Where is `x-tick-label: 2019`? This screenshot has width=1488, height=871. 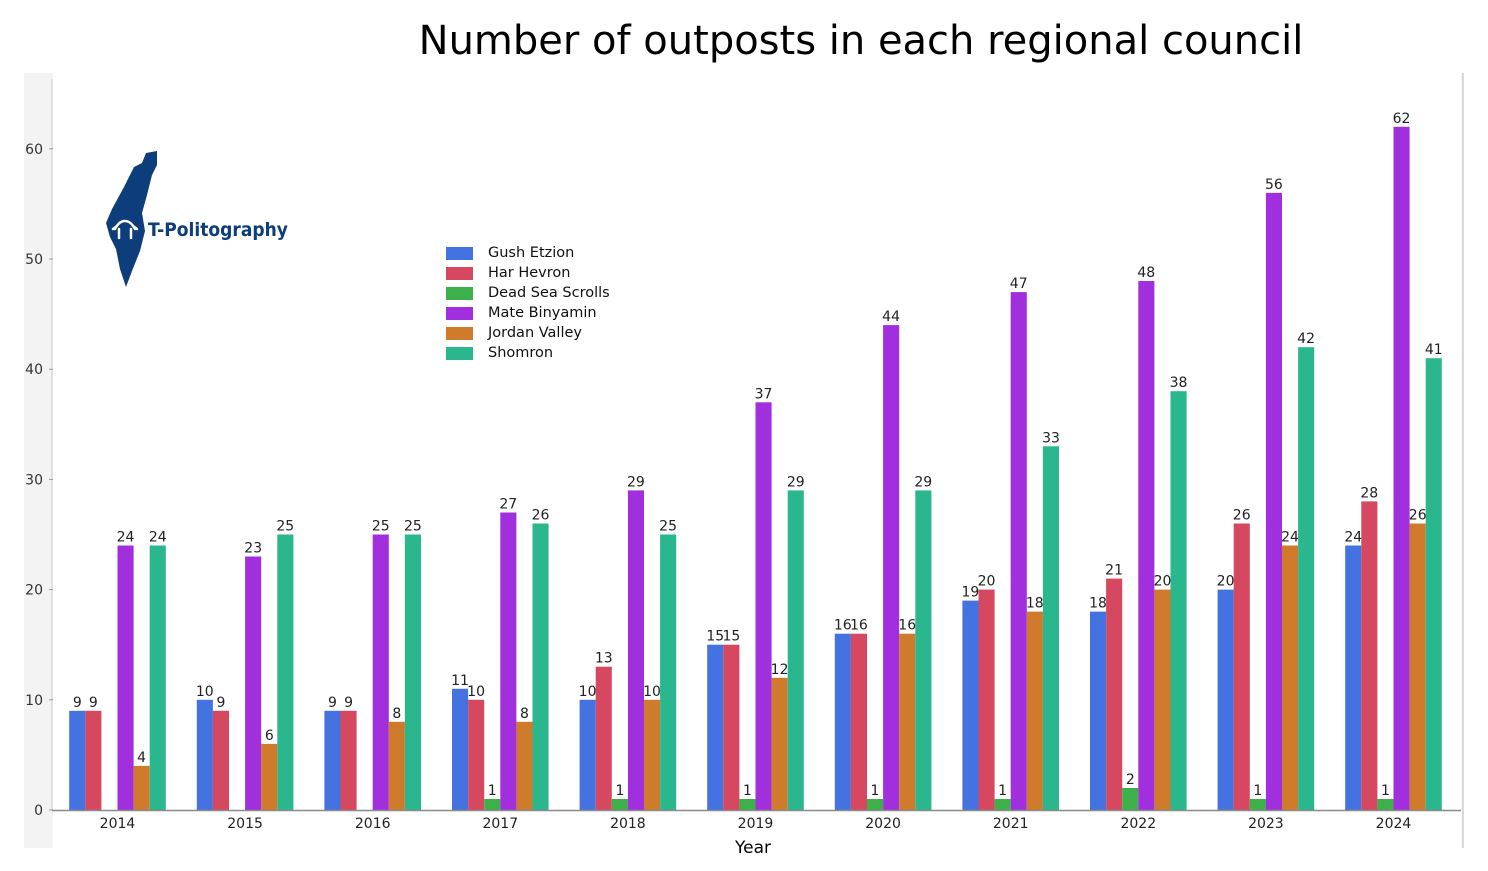
x-tick-label: 2019 is located at coordinates (756, 824).